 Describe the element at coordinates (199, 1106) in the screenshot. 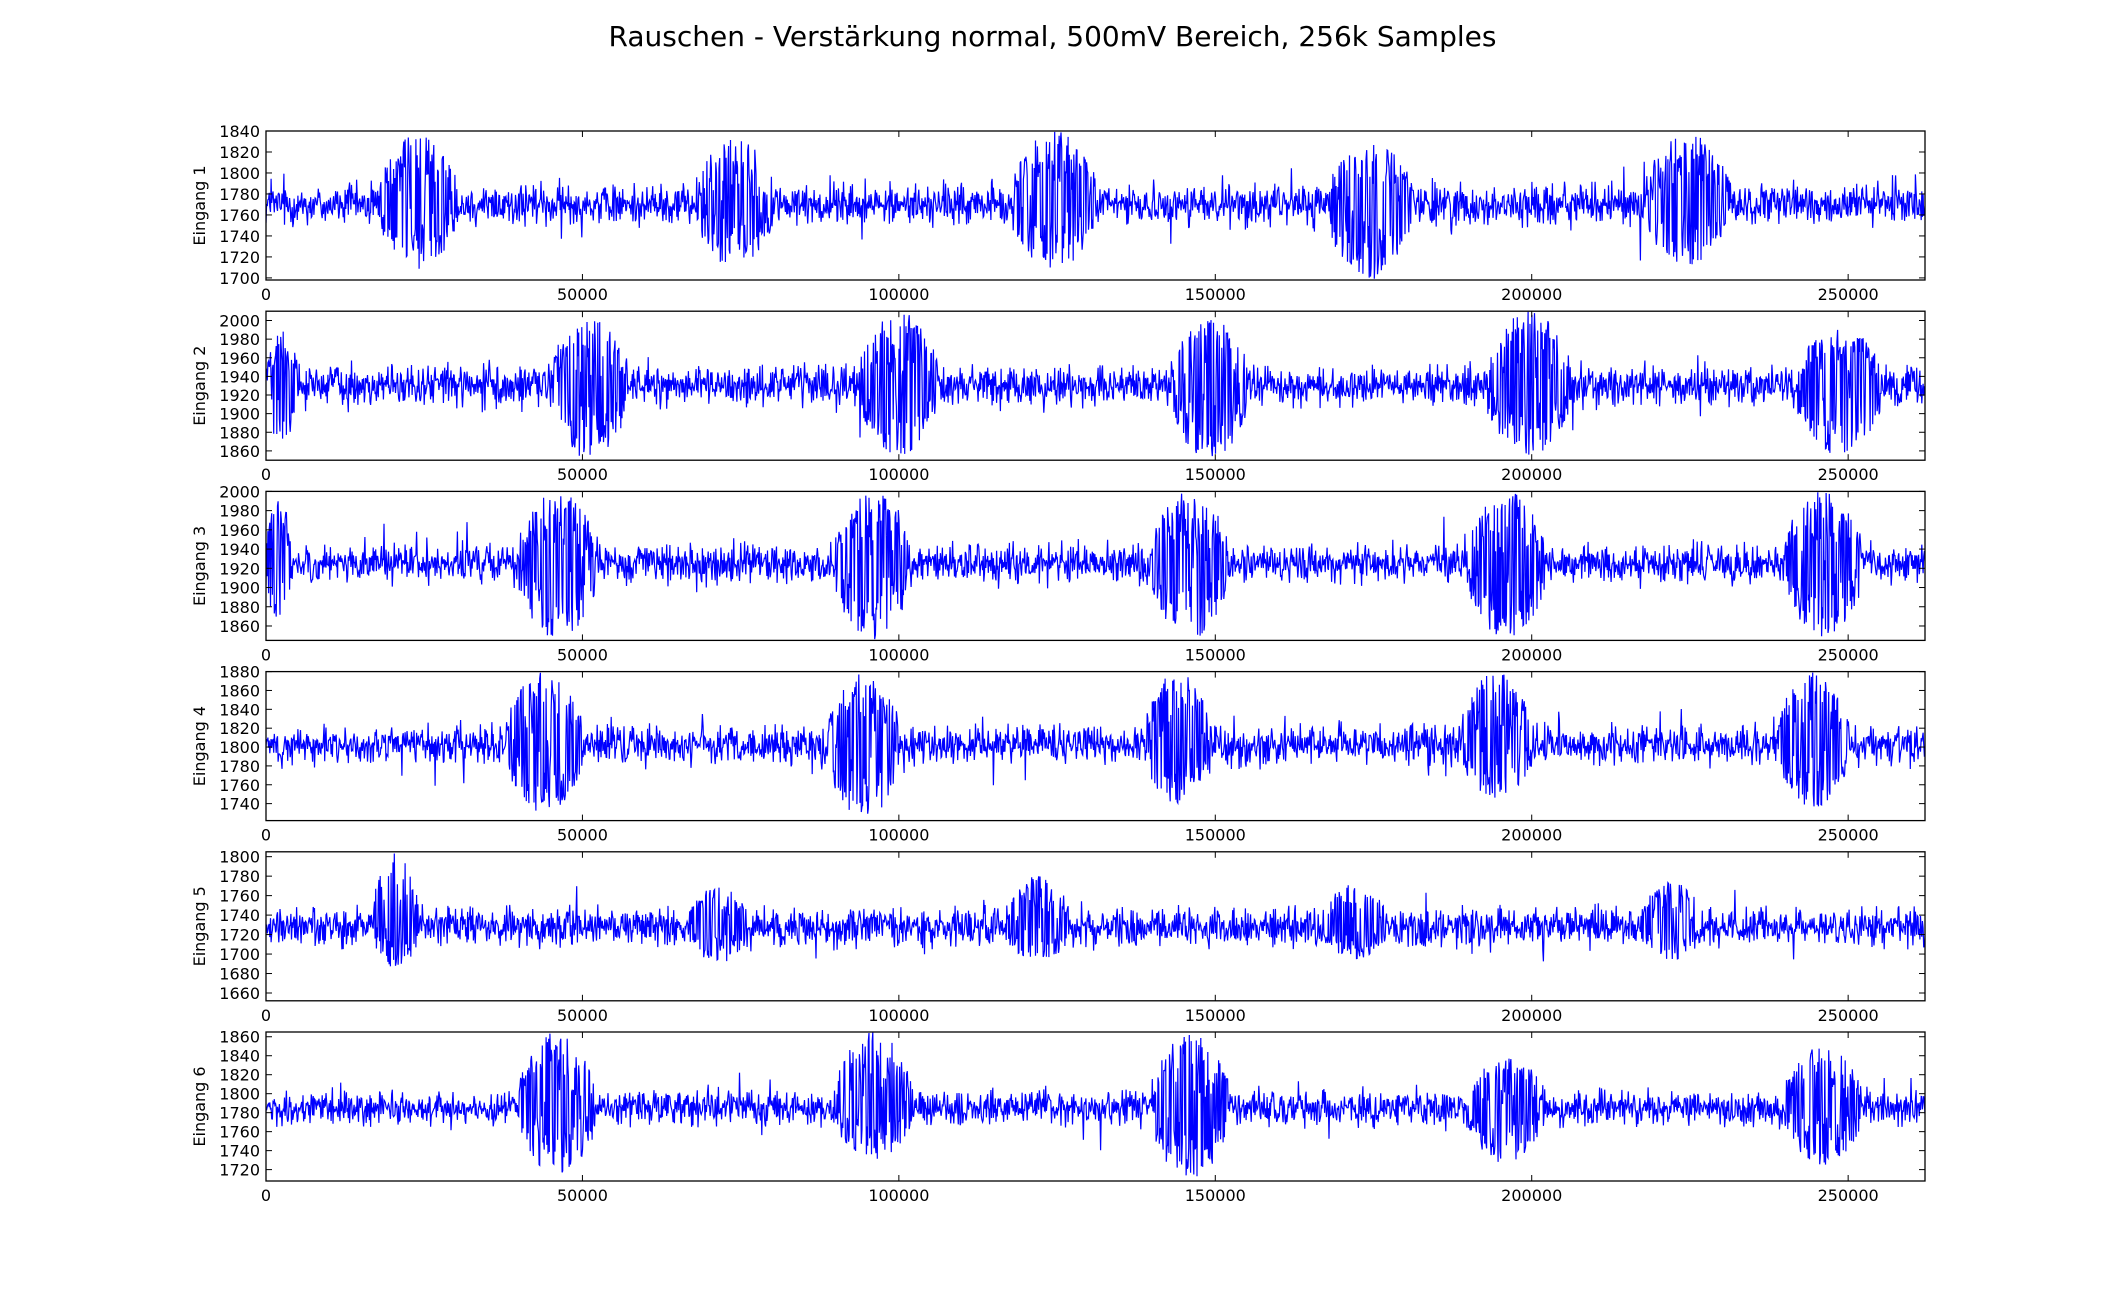

I see `y-axis-label: Eingang 6` at that location.